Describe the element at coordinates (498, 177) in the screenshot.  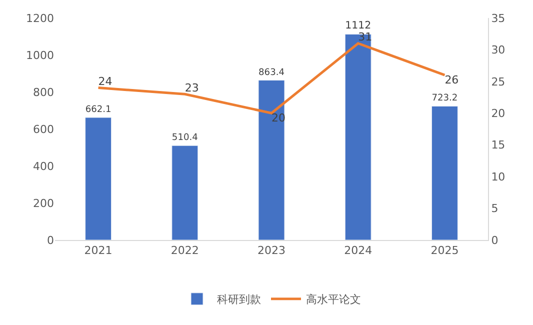
I see `y2-tick-label: 10` at that location.